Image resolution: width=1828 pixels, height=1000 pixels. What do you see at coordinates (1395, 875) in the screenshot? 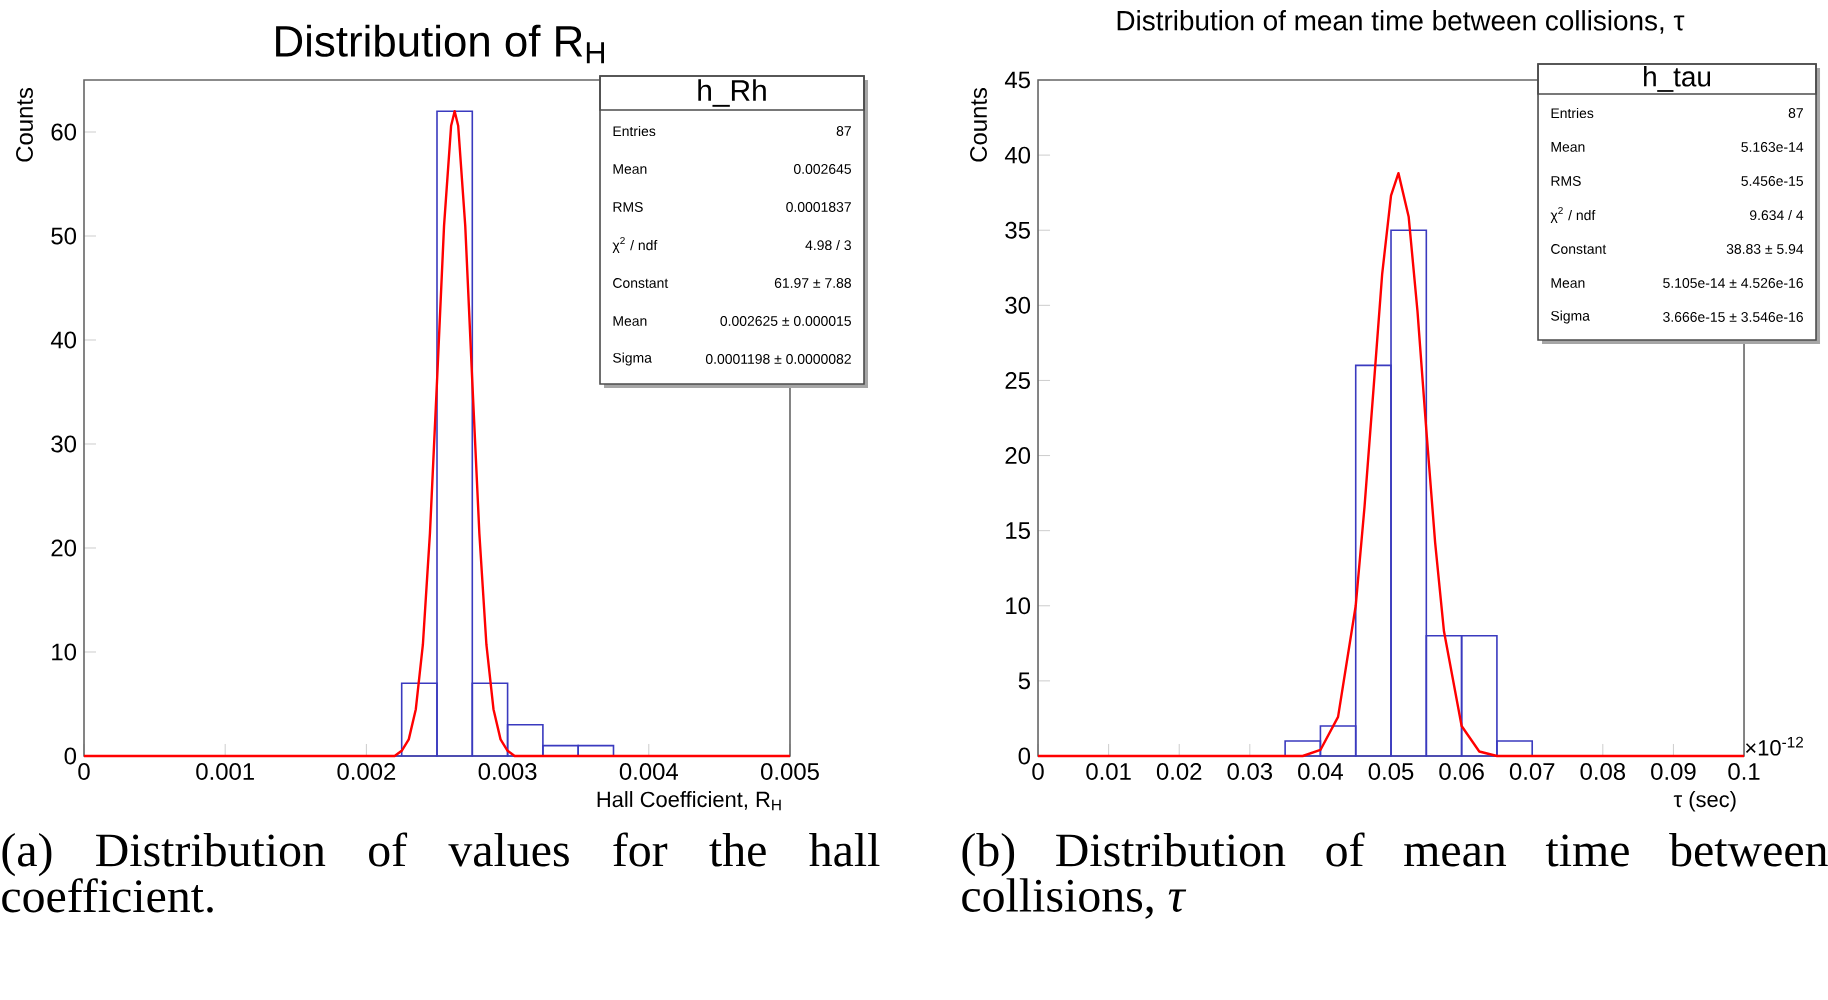
I see `text: (b) Distribution of mean time between collisions, τ` at bounding box center [1395, 875].